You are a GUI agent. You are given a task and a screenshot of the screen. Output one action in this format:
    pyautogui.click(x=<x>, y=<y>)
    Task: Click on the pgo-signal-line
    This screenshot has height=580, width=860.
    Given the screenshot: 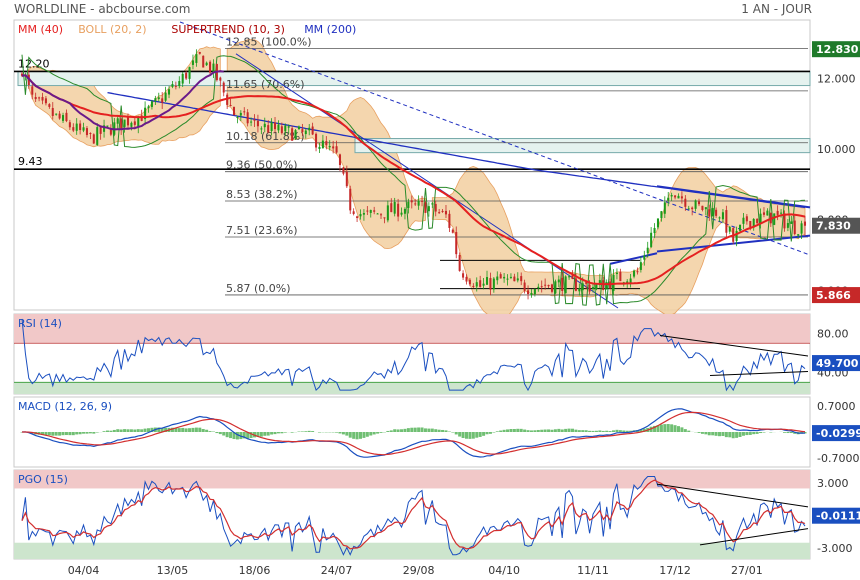 What is the action you would take?
    pyautogui.click(x=413, y=514)
    